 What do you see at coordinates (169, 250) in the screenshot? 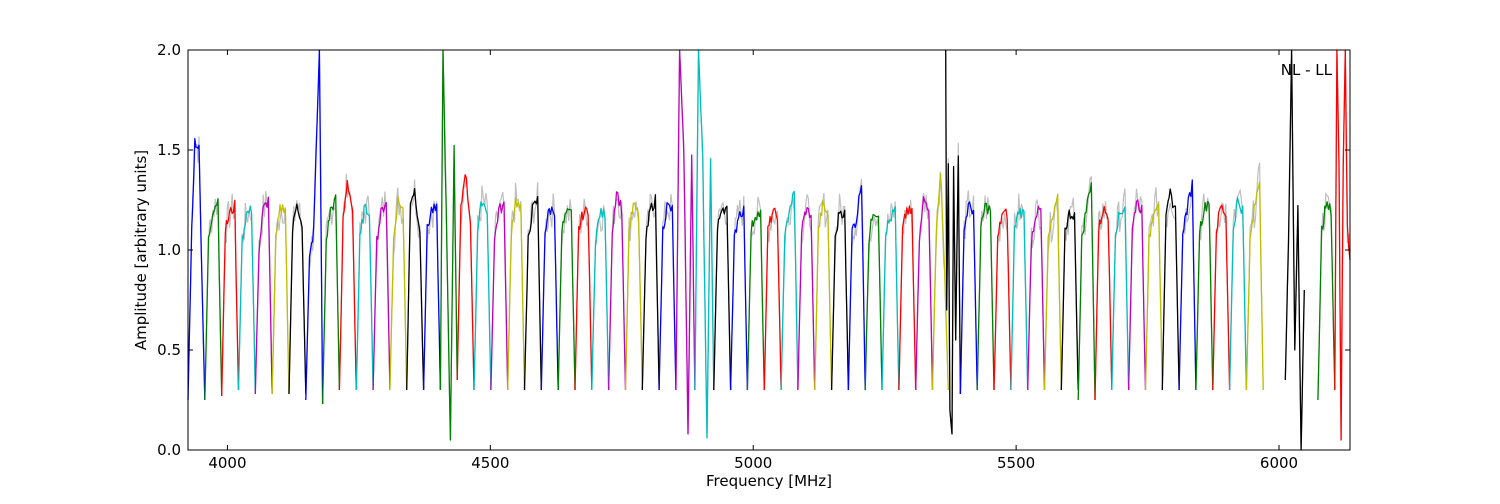
I see `y-tick-label: 1.0` at bounding box center [169, 250].